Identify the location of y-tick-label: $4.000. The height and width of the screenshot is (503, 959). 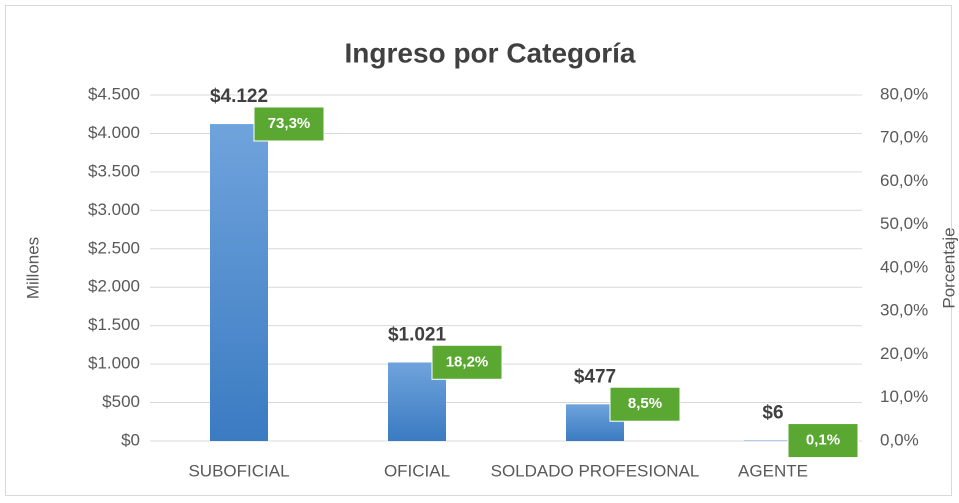
(114, 132).